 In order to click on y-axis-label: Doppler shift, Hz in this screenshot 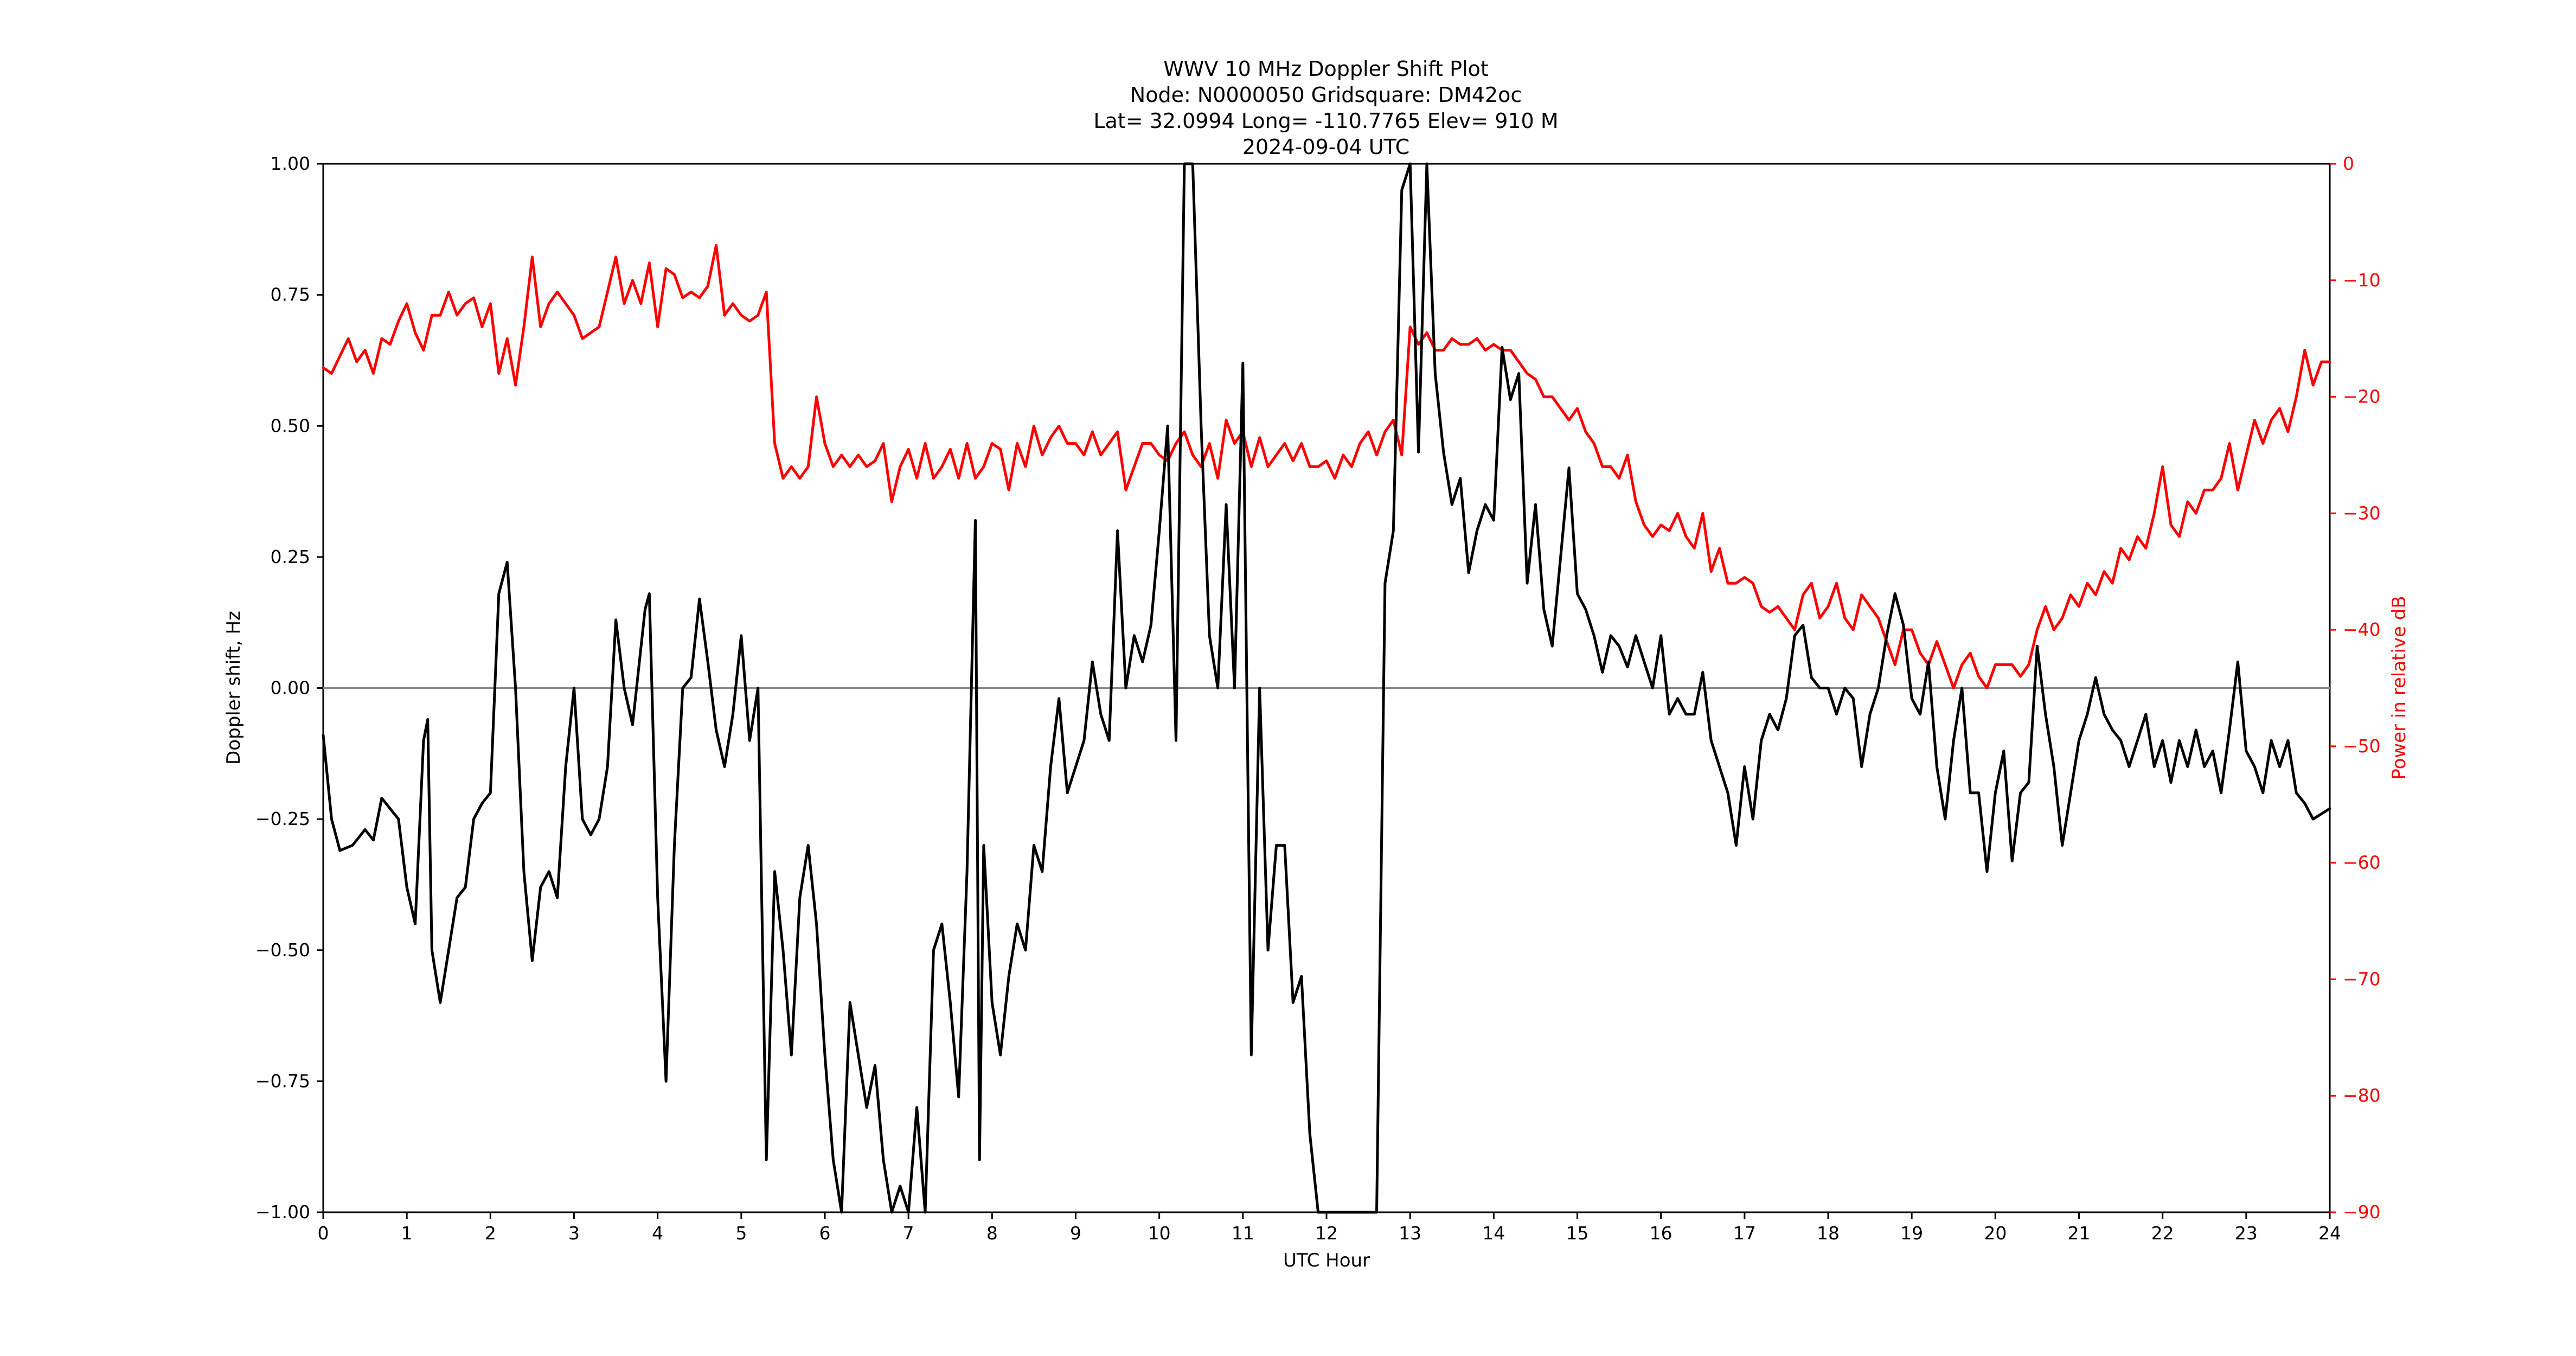, I will do `click(234, 688)`.